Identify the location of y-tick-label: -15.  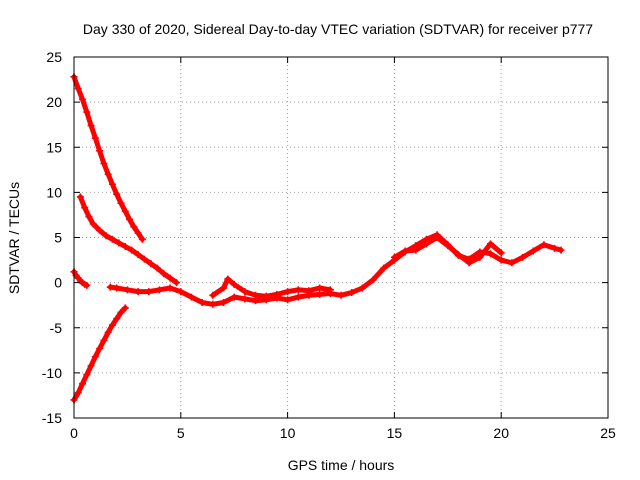
(52, 418).